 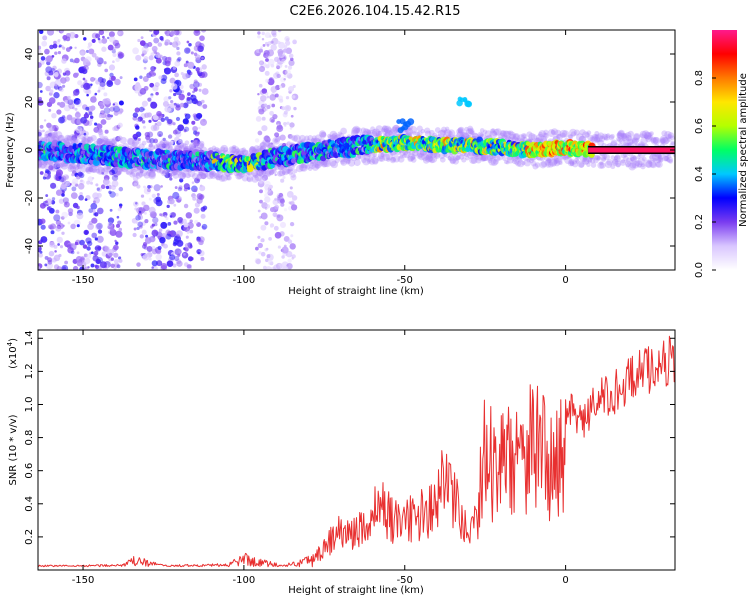 What do you see at coordinates (302, 161) in the screenshot?
I see `signal-point` at bounding box center [302, 161].